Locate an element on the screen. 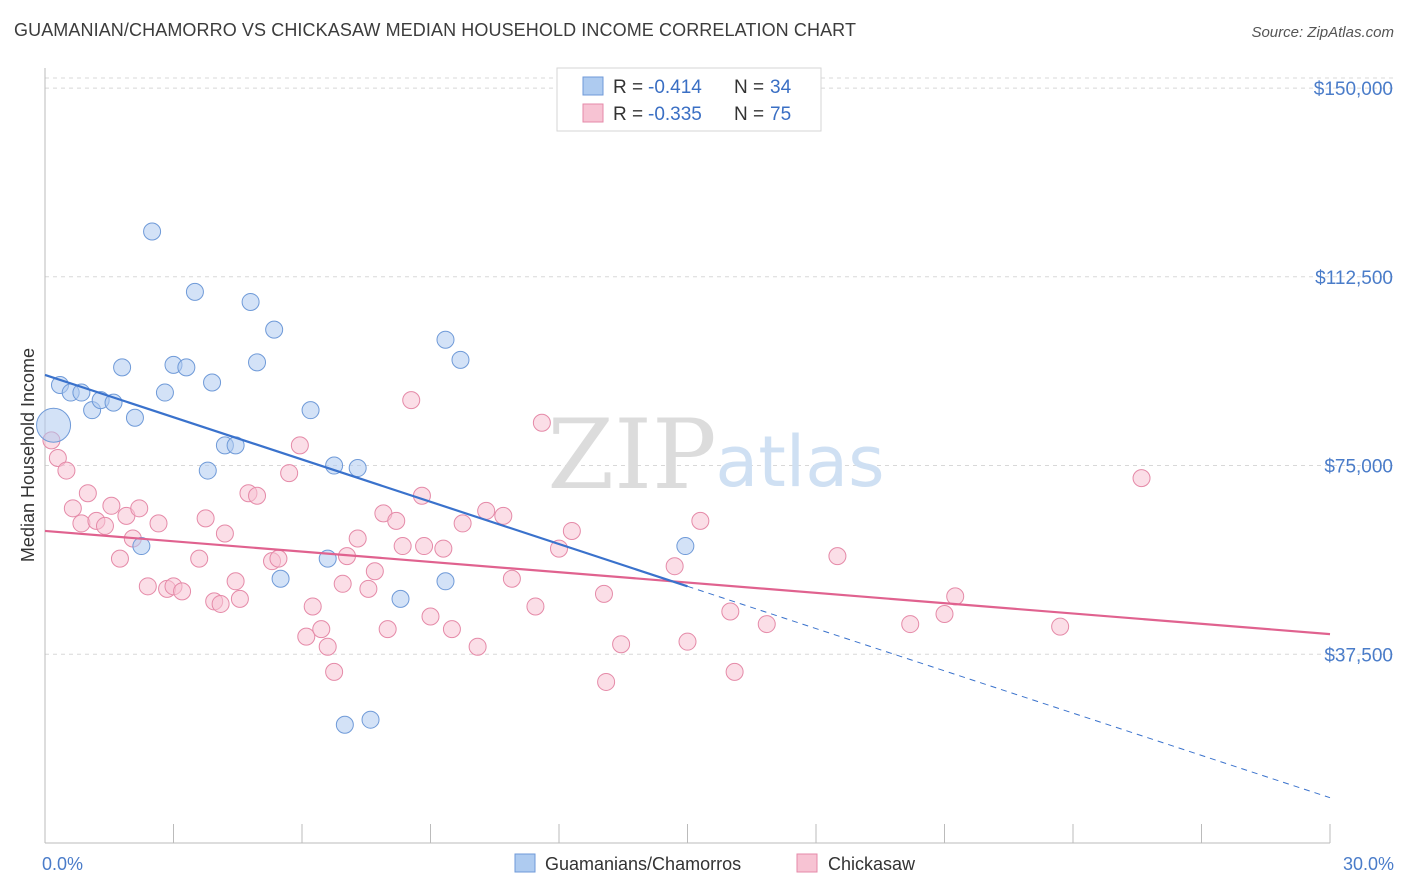 The width and height of the screenshot is (1406, 892). legend-n-label-2: N = is located at coordinates (749, 114).